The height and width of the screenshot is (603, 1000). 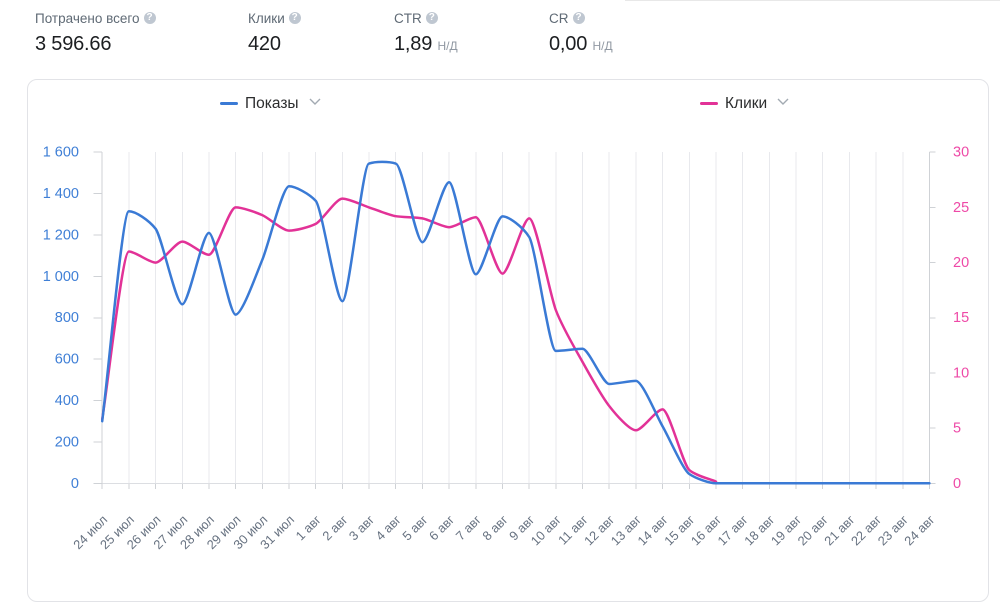 What do you see at coordinates (67, 401) in the screenshot?
I see `svg-text: 400` at bounding box center [67, 401].